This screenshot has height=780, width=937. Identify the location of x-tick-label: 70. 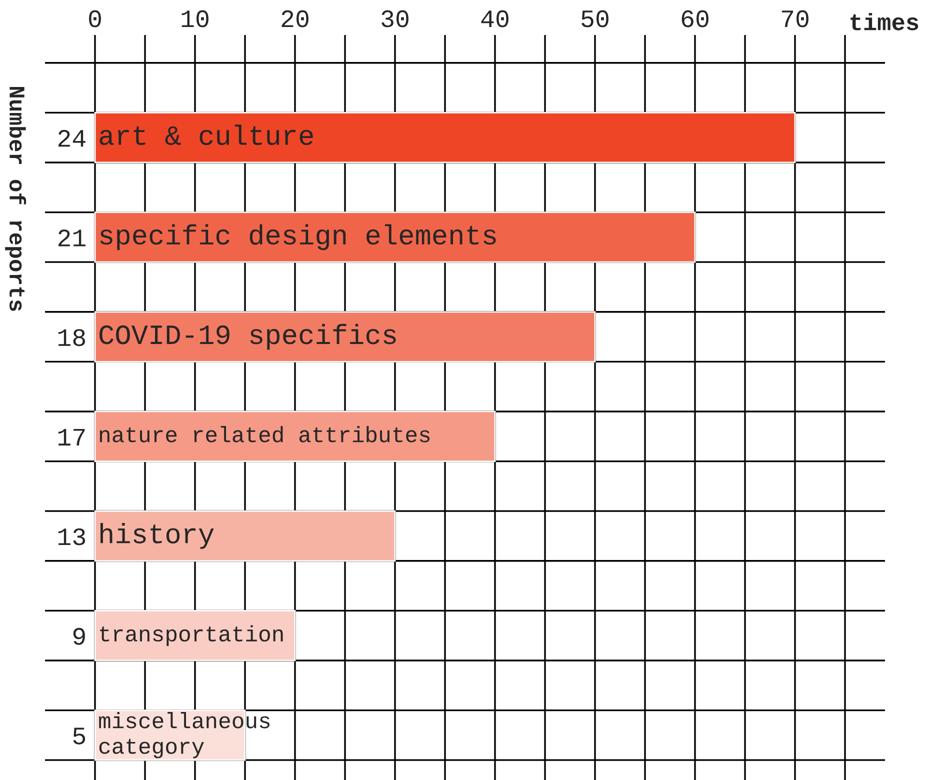
(795, 19).